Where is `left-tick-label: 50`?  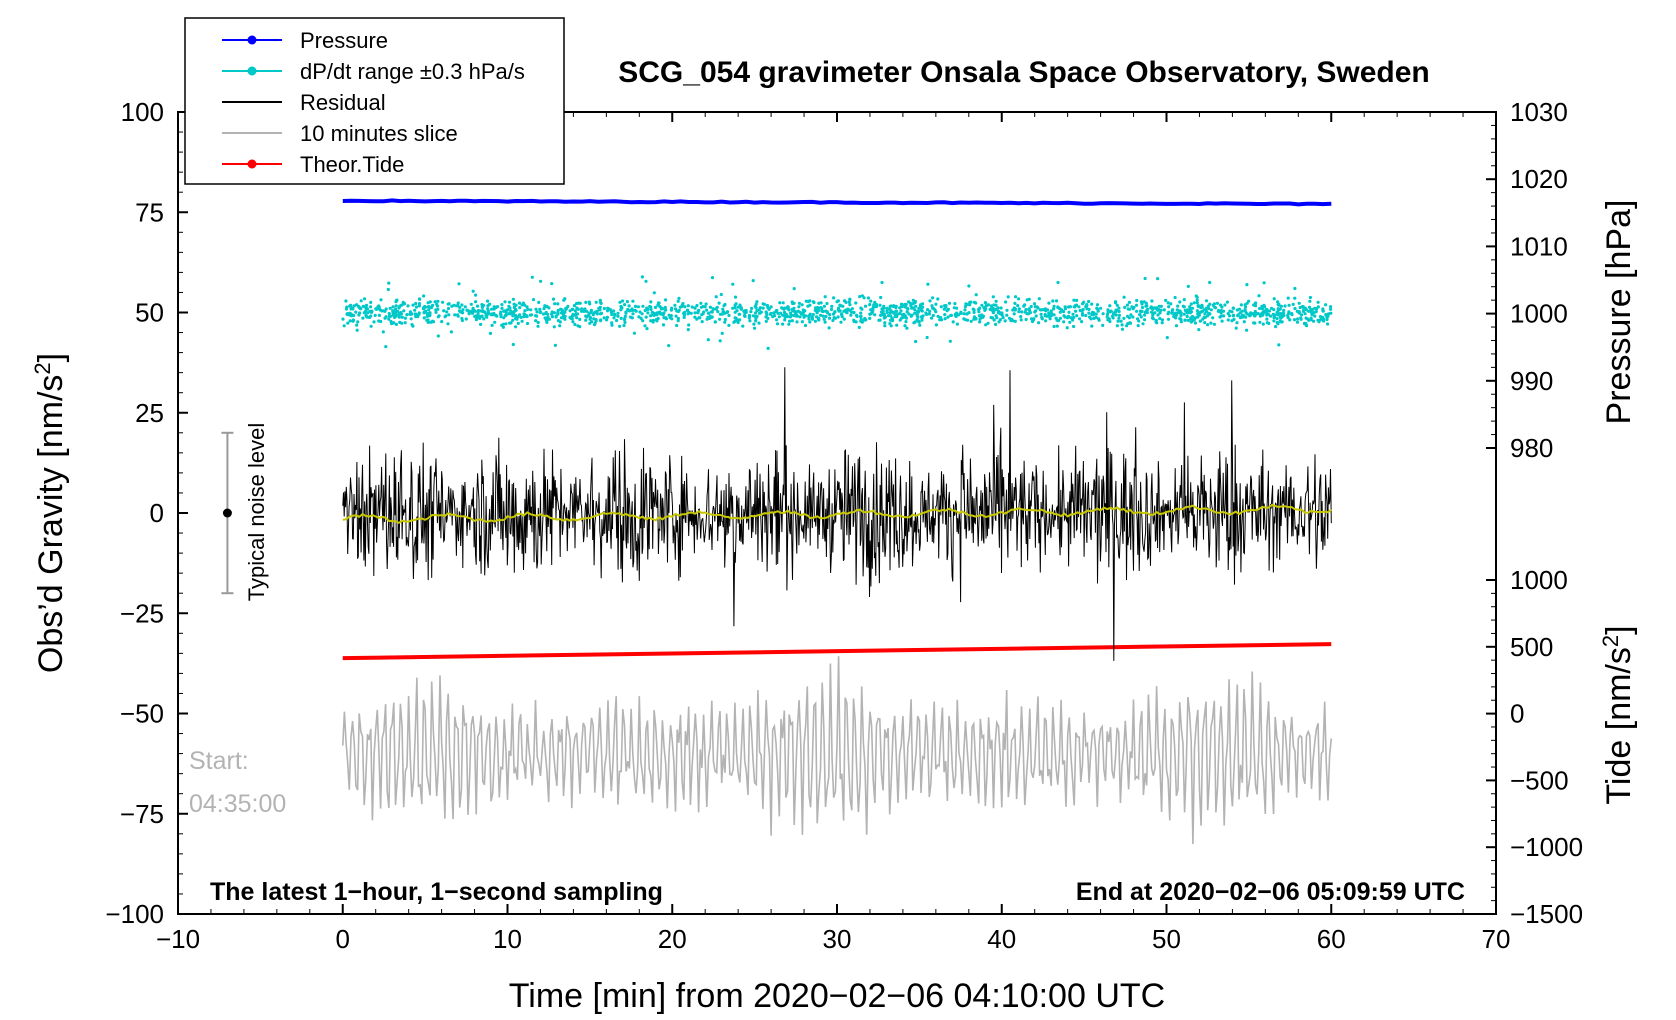 left-tick-label: 50 is located at coordinates (149, 313).